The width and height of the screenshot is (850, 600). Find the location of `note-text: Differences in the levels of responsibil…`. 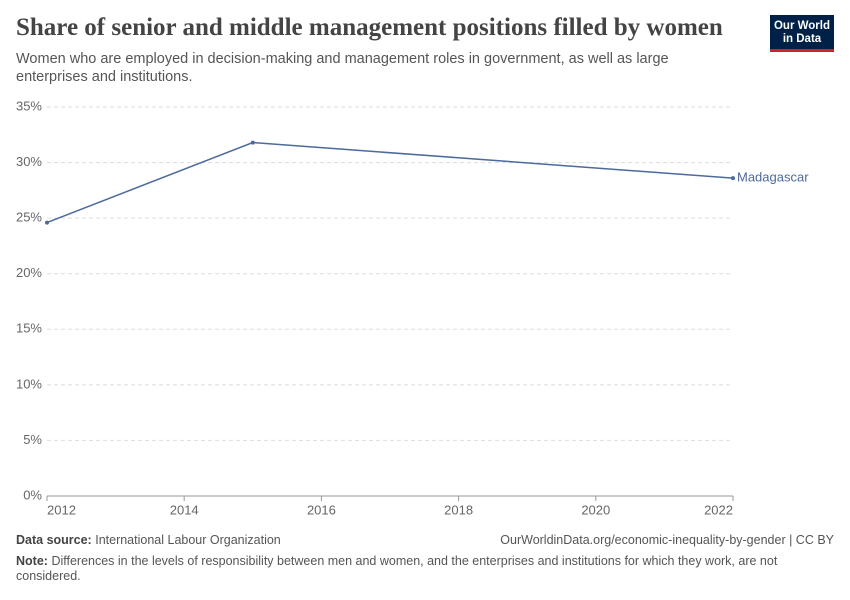

note-text: Differences in the levels of responsibil… is located at coordinates (397, 568).